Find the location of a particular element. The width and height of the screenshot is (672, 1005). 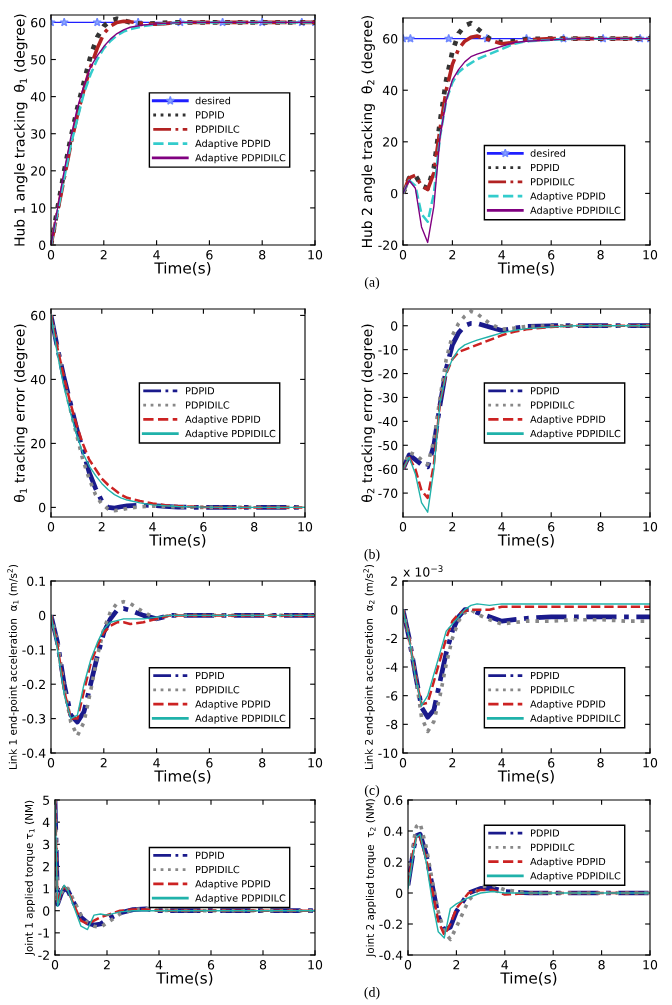

text: (a) is located at coordinates (372, 283).